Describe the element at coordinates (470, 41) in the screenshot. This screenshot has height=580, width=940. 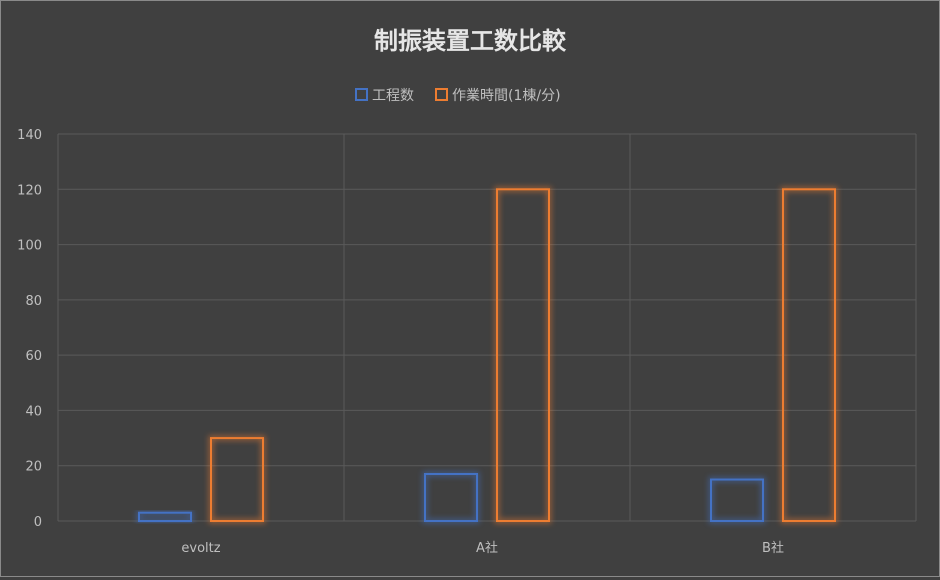
I see `chart-title: 制振装置工数比較` at that location.